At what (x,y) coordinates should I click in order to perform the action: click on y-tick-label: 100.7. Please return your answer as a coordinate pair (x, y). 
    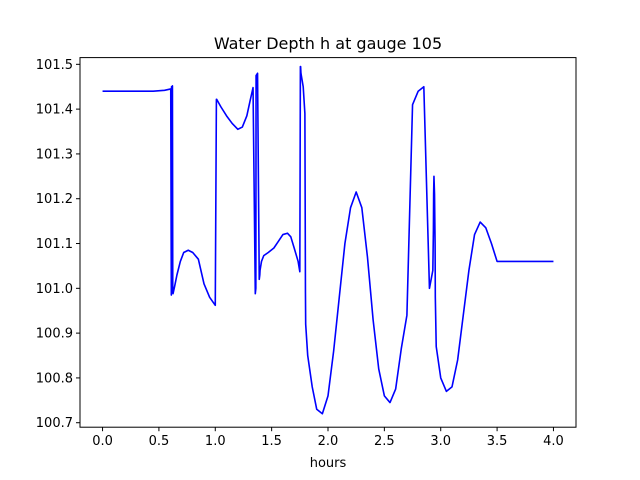
    Looking at the image, I should click on (54, 423).